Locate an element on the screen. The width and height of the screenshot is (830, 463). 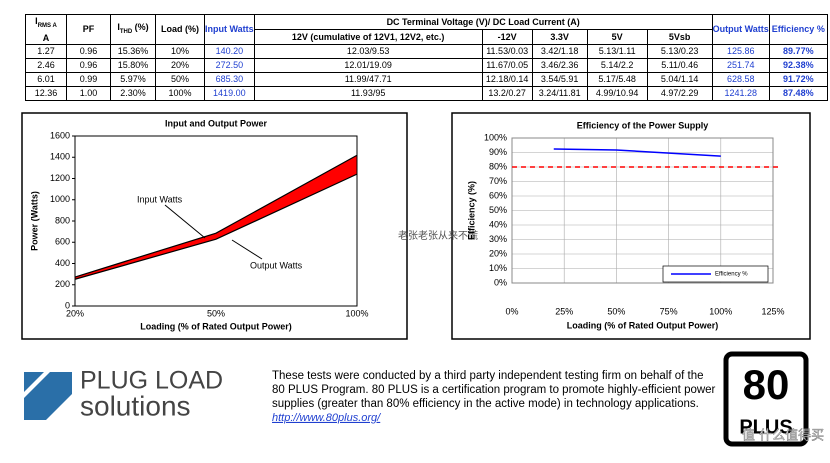
header-text: A is located at coordinates (46, 37).